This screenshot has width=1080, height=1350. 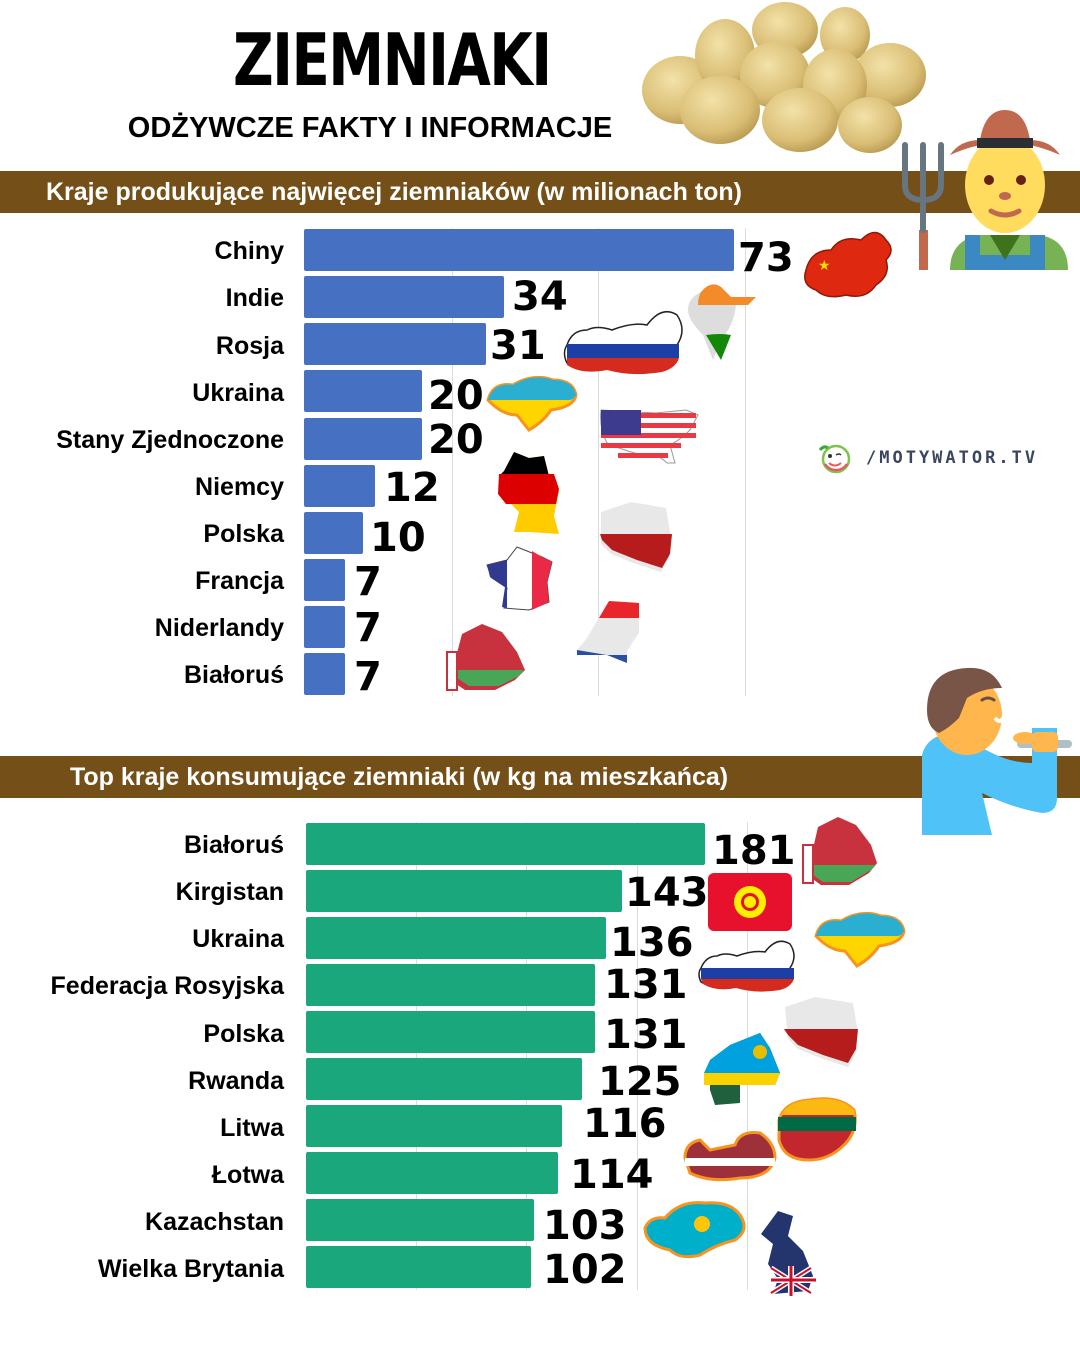 What do you see at coordinates (625, 1124) in the screenshot?
I see `value-label: 116` at bounding box center [625, 1124].